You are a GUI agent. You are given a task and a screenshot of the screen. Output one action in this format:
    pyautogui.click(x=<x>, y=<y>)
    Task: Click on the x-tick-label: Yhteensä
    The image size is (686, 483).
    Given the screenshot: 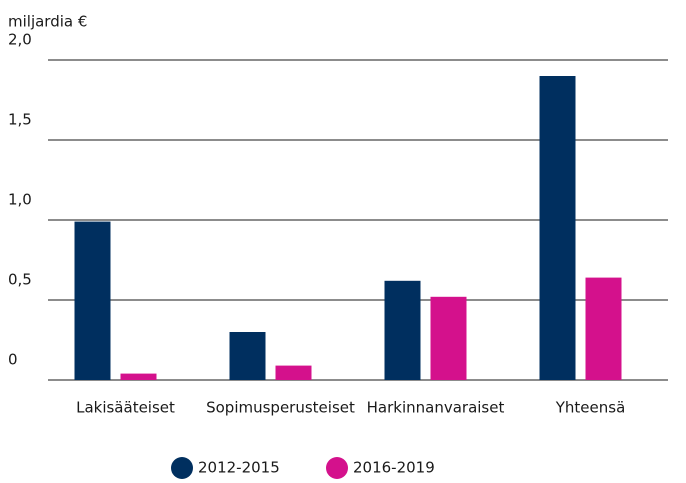 What is the action you would take?
    pyautogui.click(x=590, y=408)
    